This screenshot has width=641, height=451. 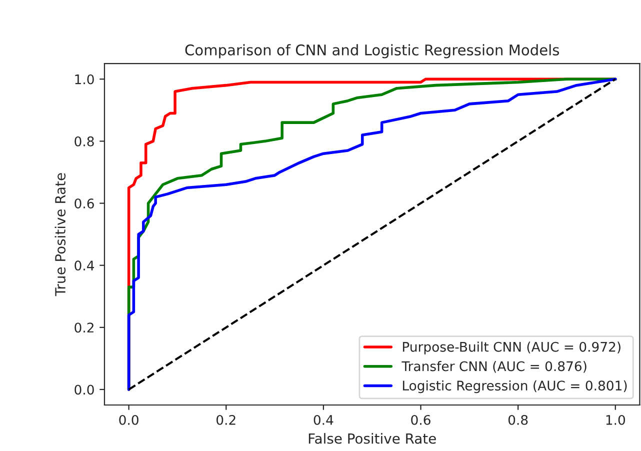 What do you see at coordinates (60, 234) in the screenshot?
I see `y-axis-title: True Positive Rate` at bounding box center [60, 234].